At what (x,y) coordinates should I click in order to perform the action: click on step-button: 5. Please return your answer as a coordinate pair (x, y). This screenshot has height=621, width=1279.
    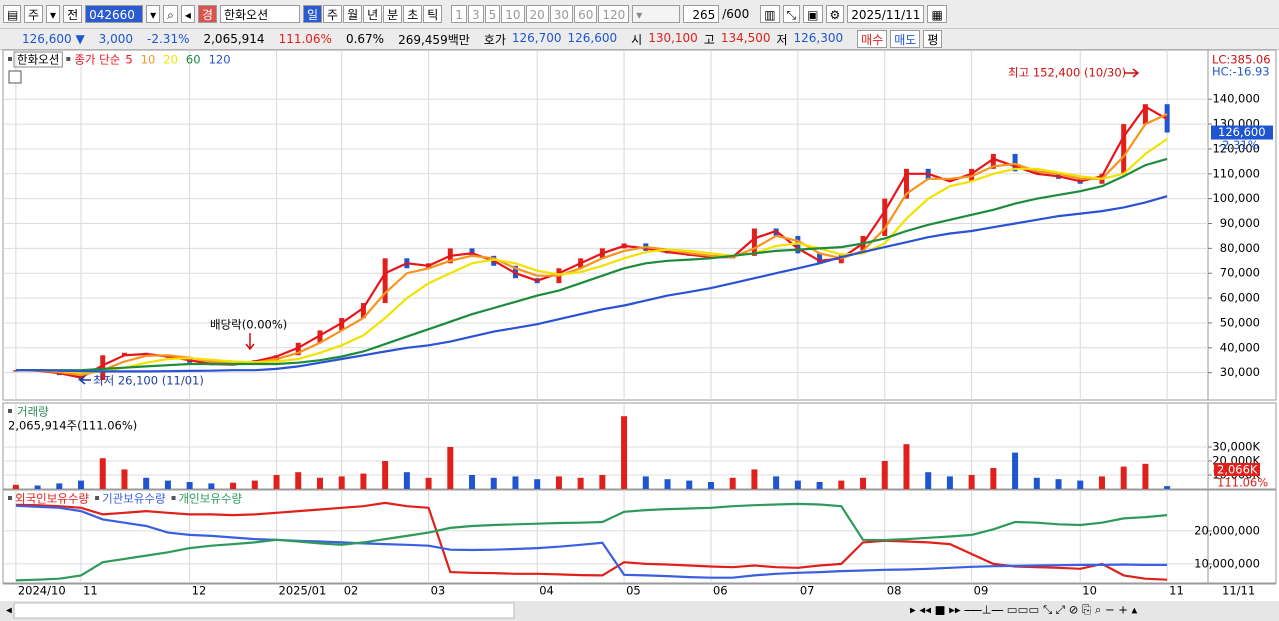
    Looking at the image, I should click on (492, 14).